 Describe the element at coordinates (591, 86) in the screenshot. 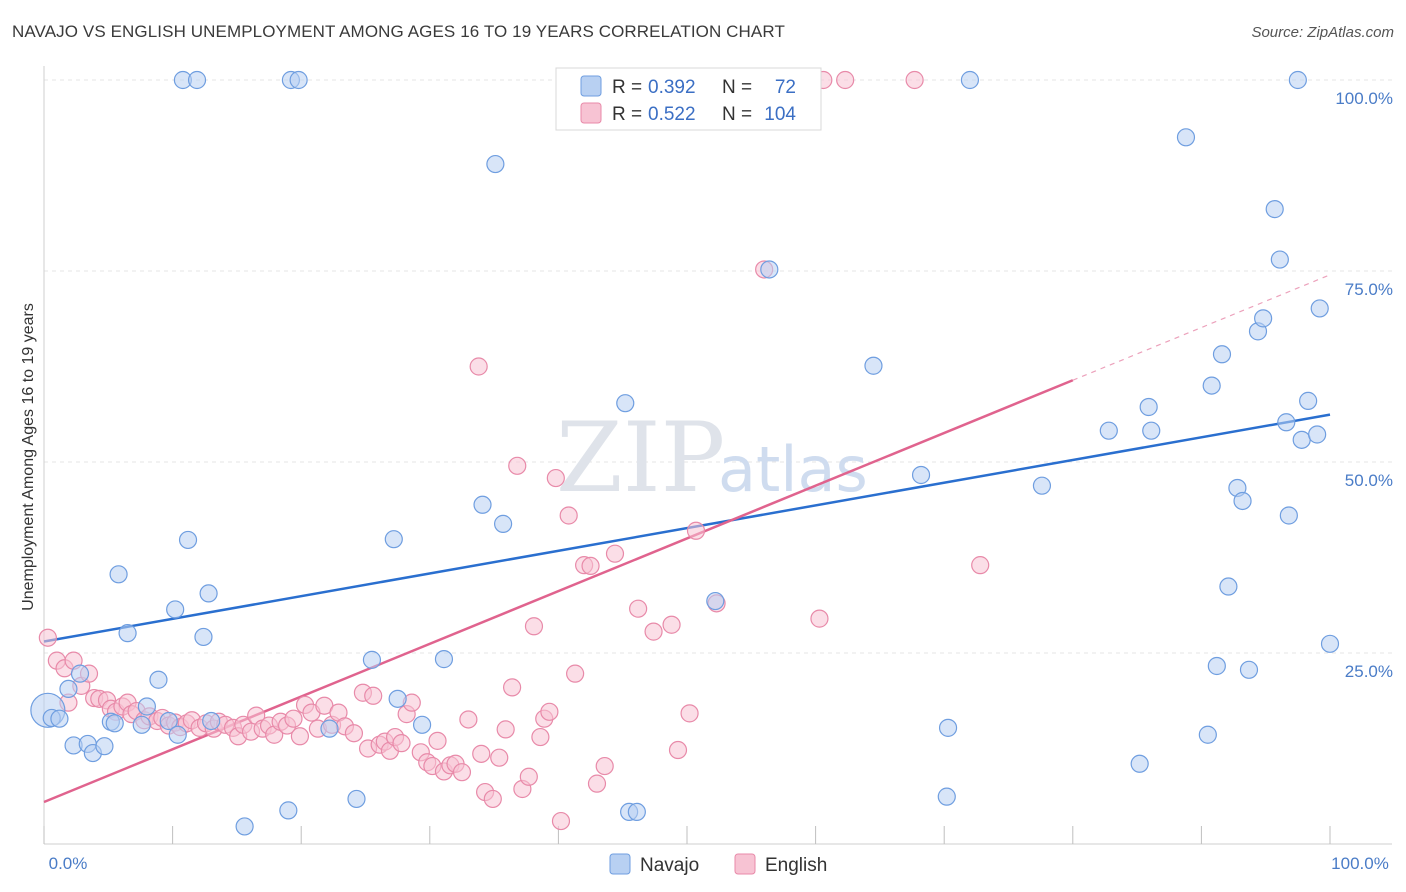

I see `legend-swatch-navajo` at that location.